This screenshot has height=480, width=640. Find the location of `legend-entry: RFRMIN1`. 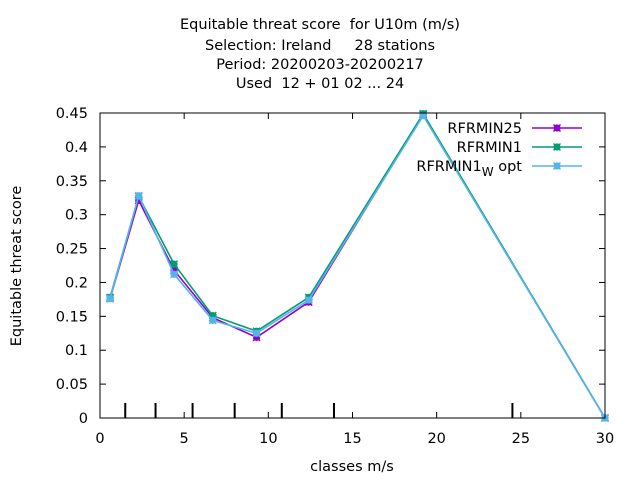

legend-entry: RFRMIN1 is located at coordinates (519, 148).